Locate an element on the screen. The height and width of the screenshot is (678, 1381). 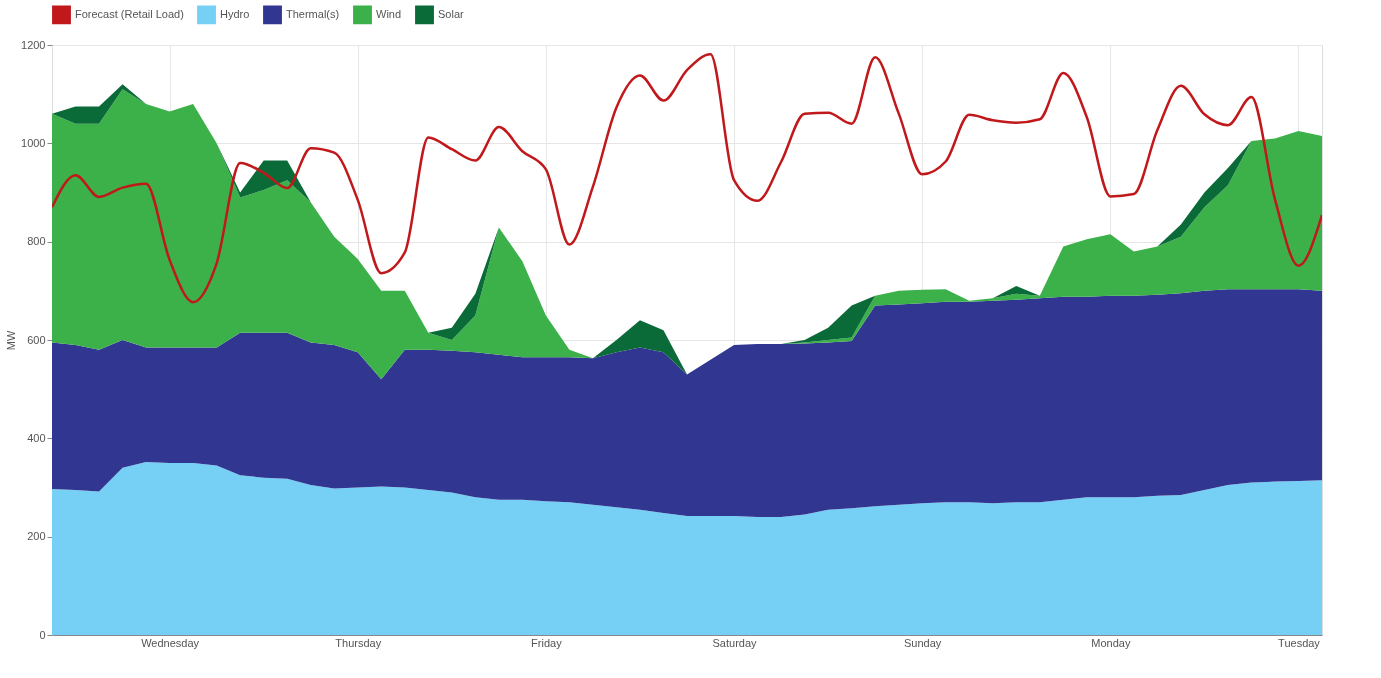
y-tick-label: 1000 is located at coordinates (33, 142).